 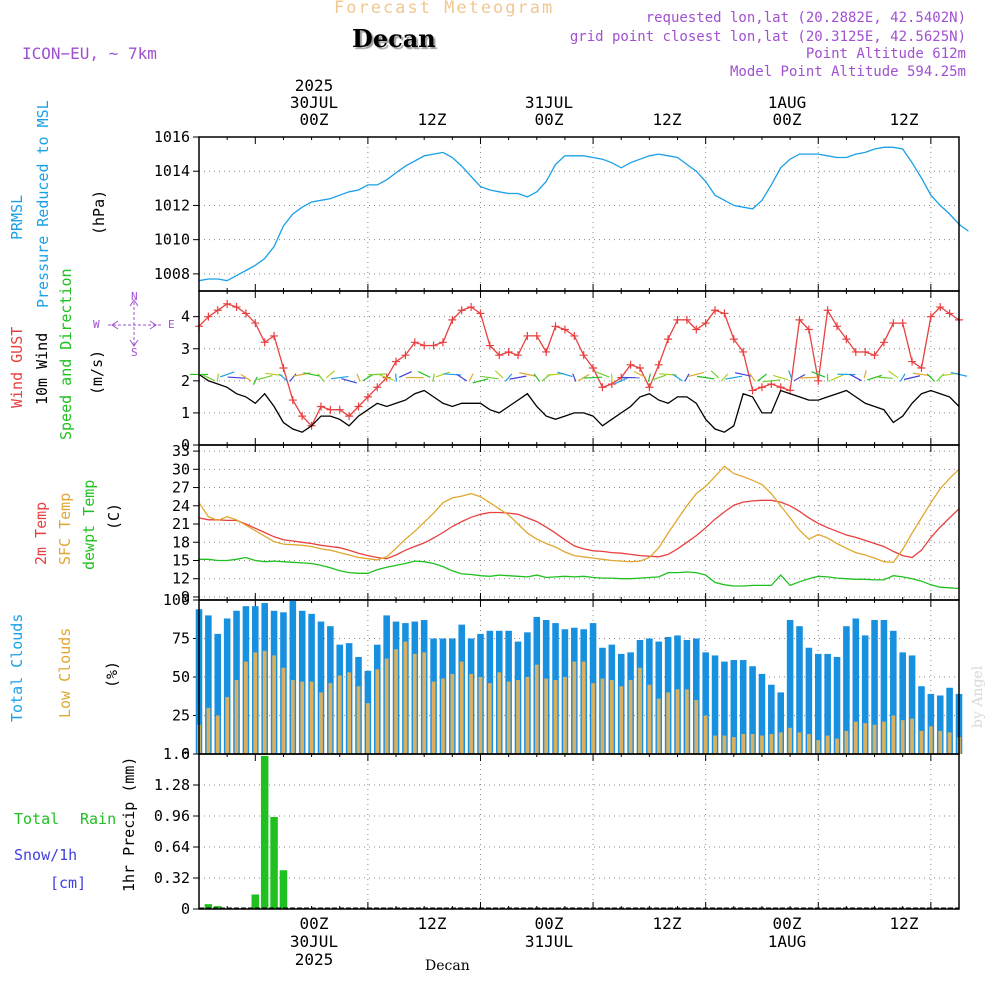 What do you see at coordinates (579, 831) in the screenshot?
I see `panel-frame` at bounding box center [579, 831].